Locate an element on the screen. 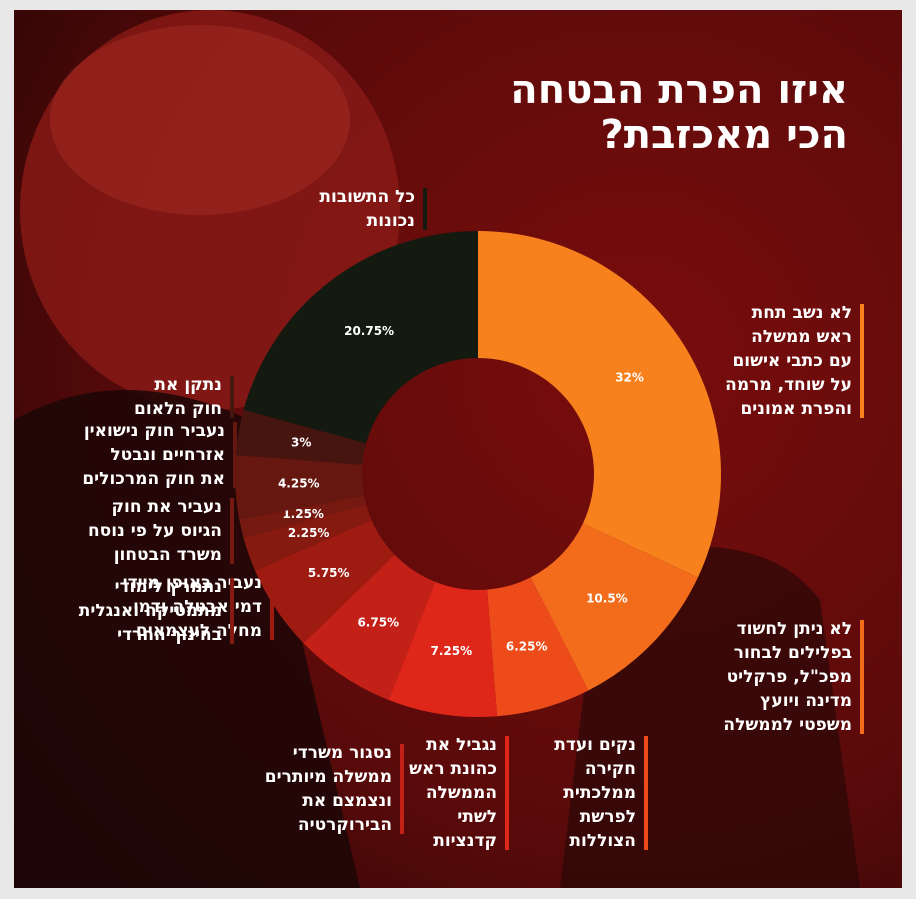 This screenshot has height=899, width=916. category-label: נסגור משרדי is located at coordinates (342, 753).